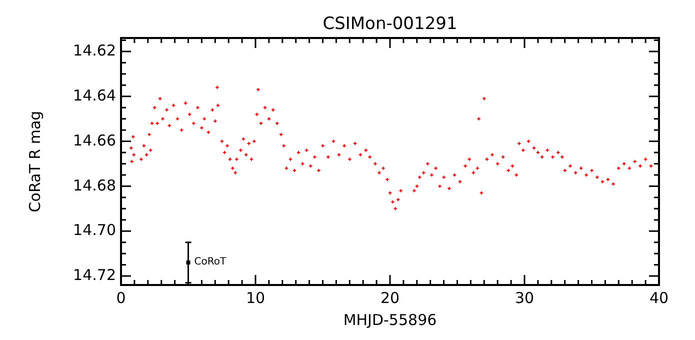  Describe the element at coordinates (94, 230) in the screenshot. I see `y-tick-label: 14.70` at that location.